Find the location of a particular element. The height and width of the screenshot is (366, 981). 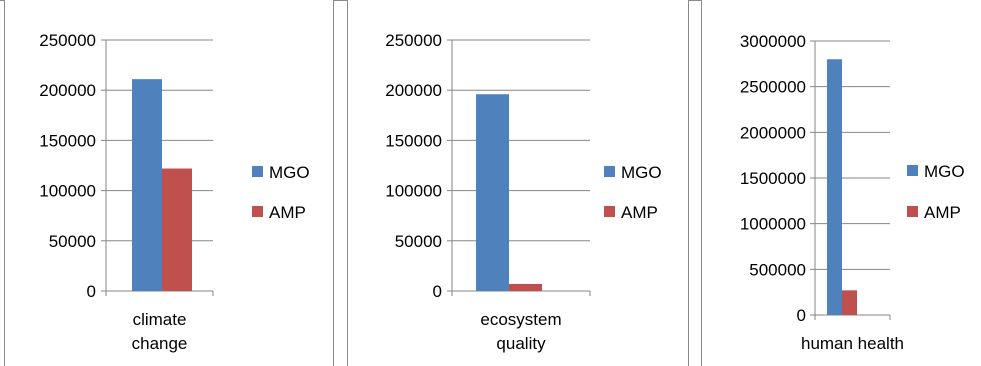

y-tick-label: 500000 is located at coordinates (777, 269).